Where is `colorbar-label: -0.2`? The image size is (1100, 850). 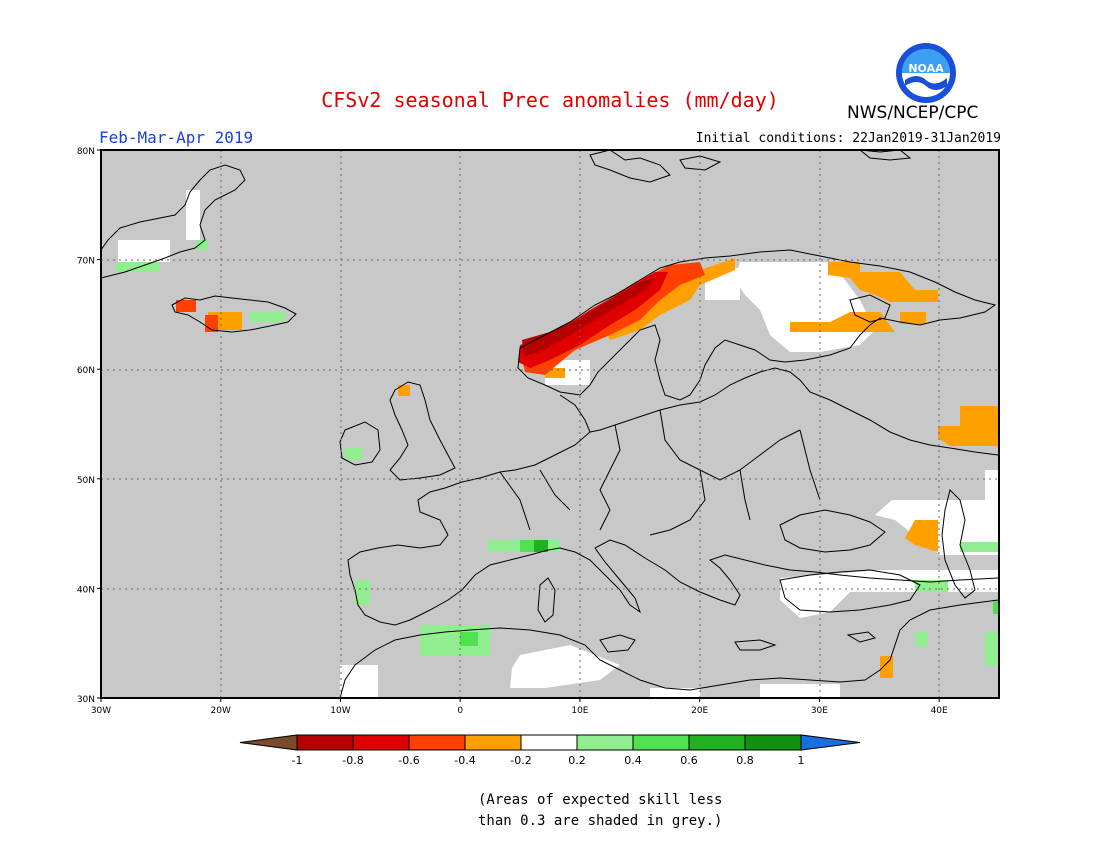 colorbar-label: -0.2 is located at coordinates (520, 760).